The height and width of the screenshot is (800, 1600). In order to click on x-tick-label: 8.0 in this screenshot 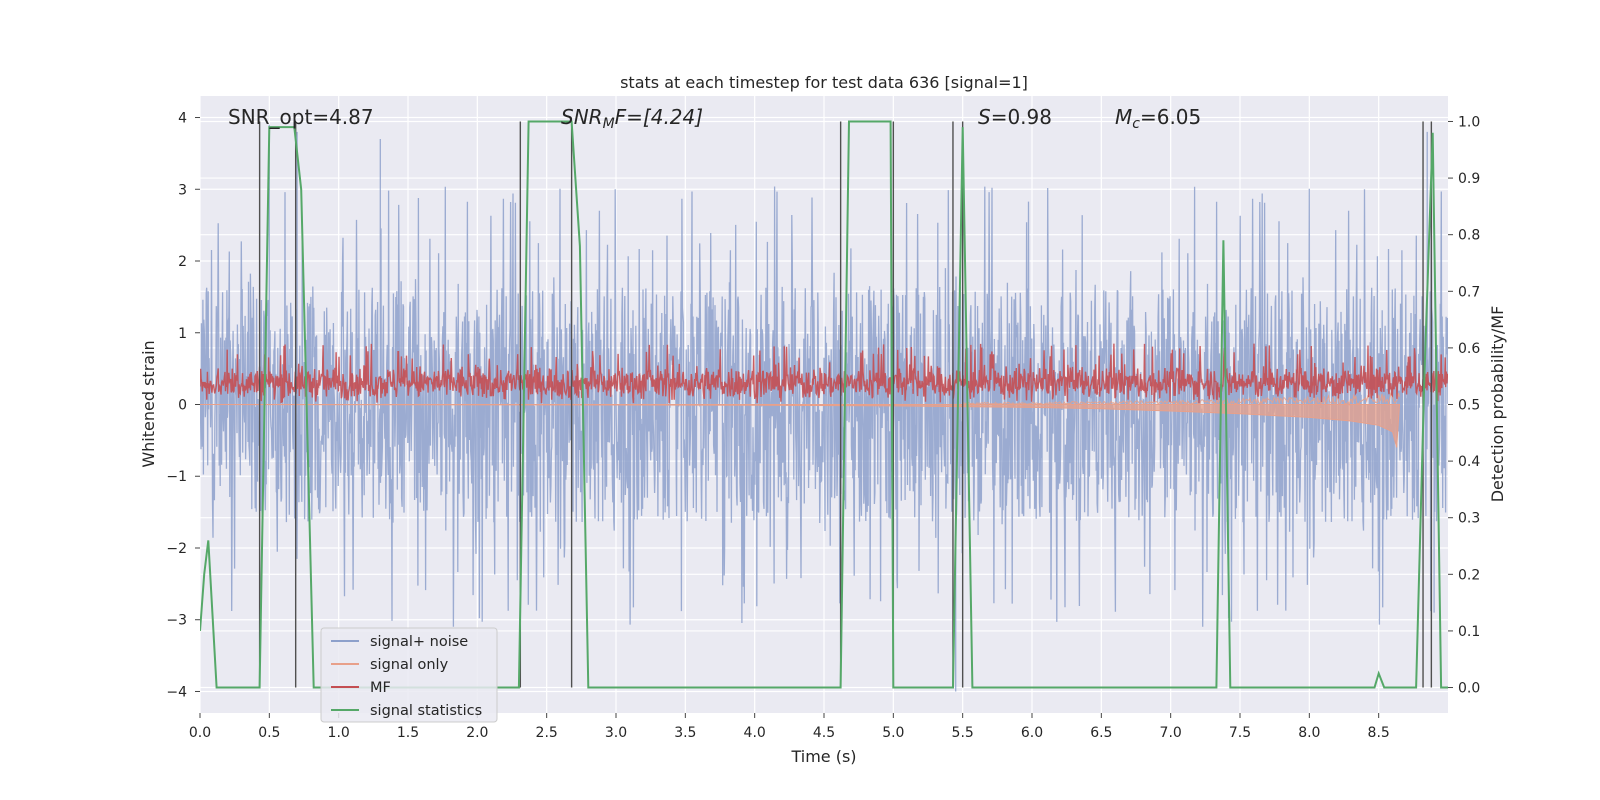, I will do `click(1309, 733)`.